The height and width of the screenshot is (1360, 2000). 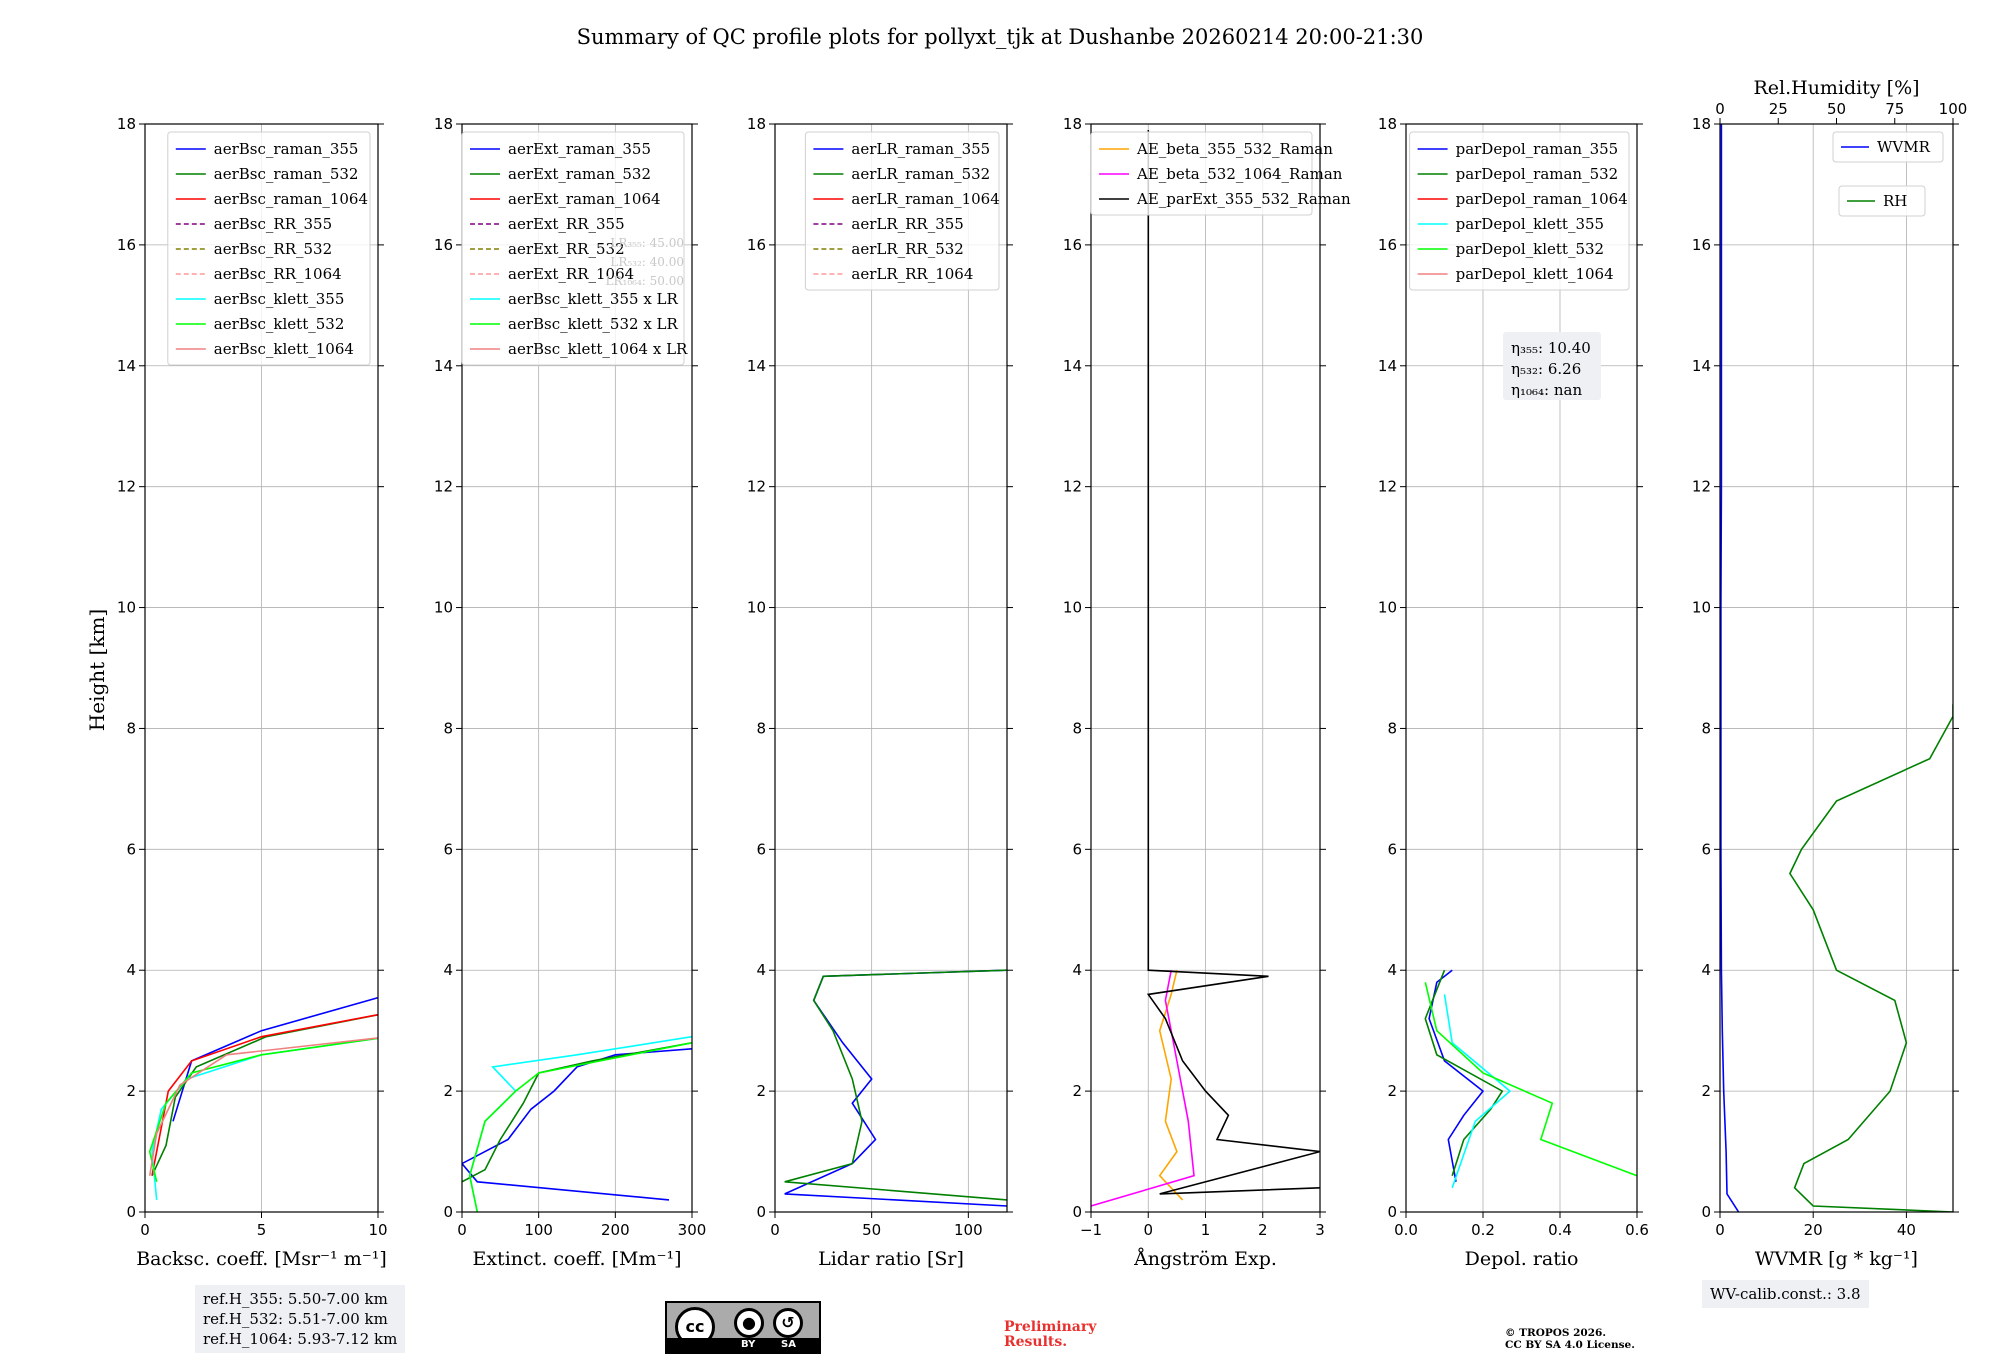 What do you see at coordinates (1546, 390) in the screenshot?
I see `info-textbox-line: η₁₀₆₄: nan` at bounding box center [1546, 390].